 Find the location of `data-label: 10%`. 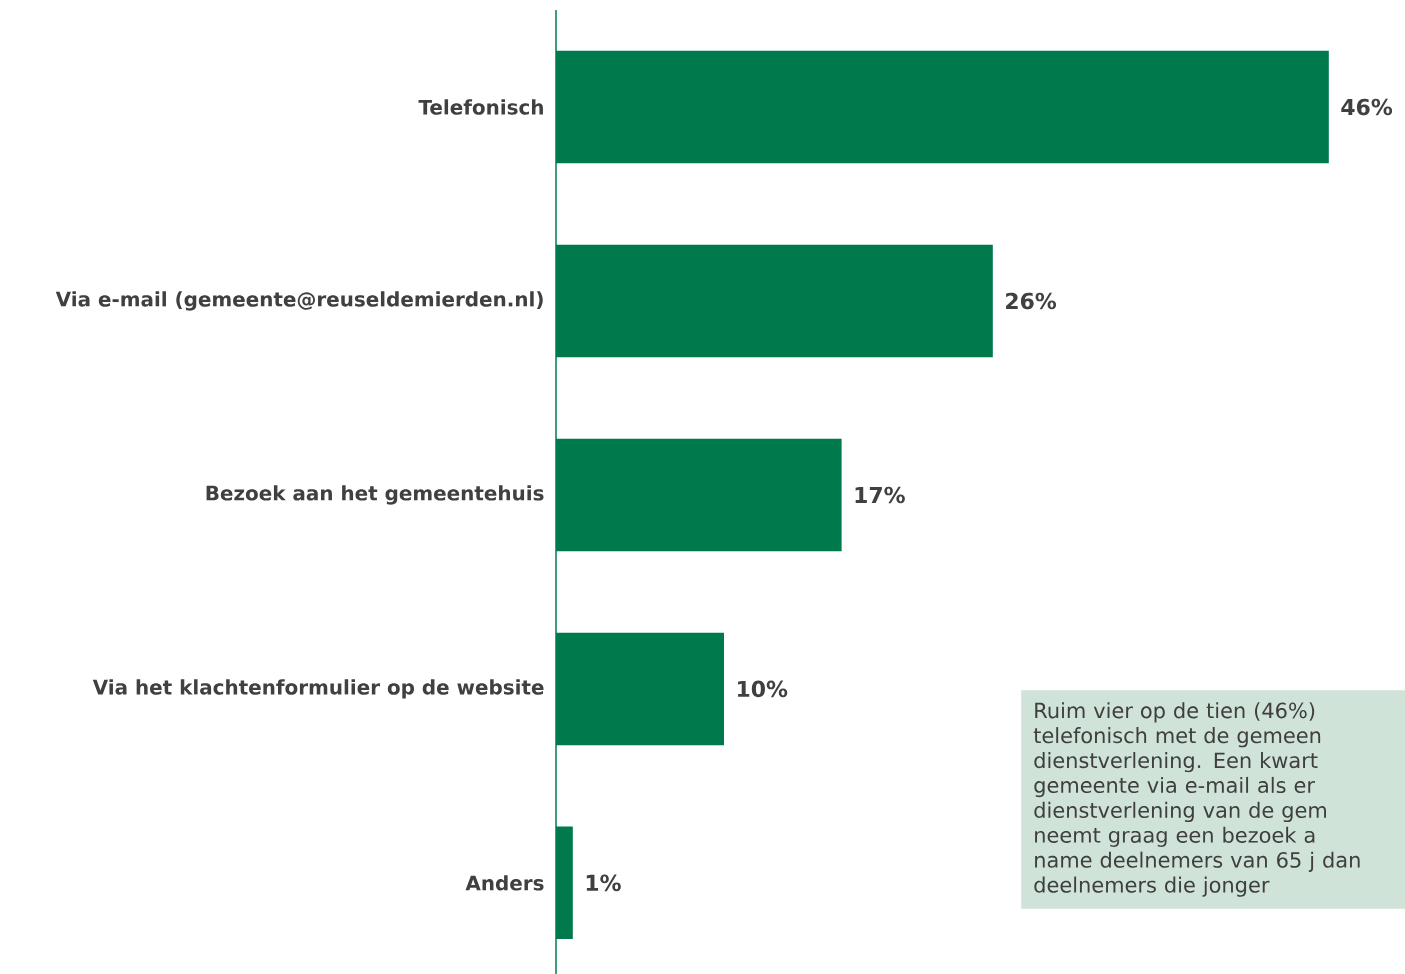

data-label: 10% is located at coordinates (762, 689).